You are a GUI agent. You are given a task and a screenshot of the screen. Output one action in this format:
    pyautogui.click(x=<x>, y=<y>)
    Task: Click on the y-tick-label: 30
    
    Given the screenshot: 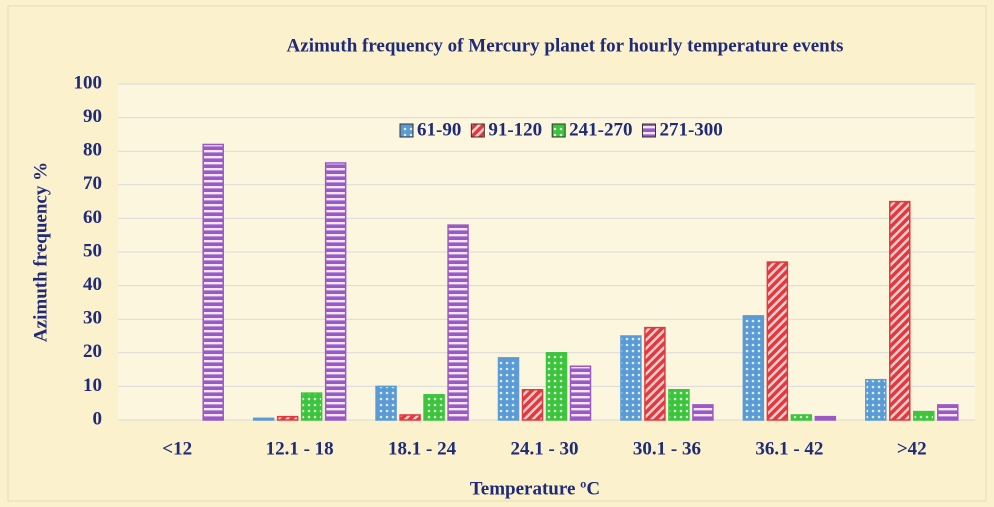 What is the action you would take?
    pyautogui.click(x=92, y=318)
    